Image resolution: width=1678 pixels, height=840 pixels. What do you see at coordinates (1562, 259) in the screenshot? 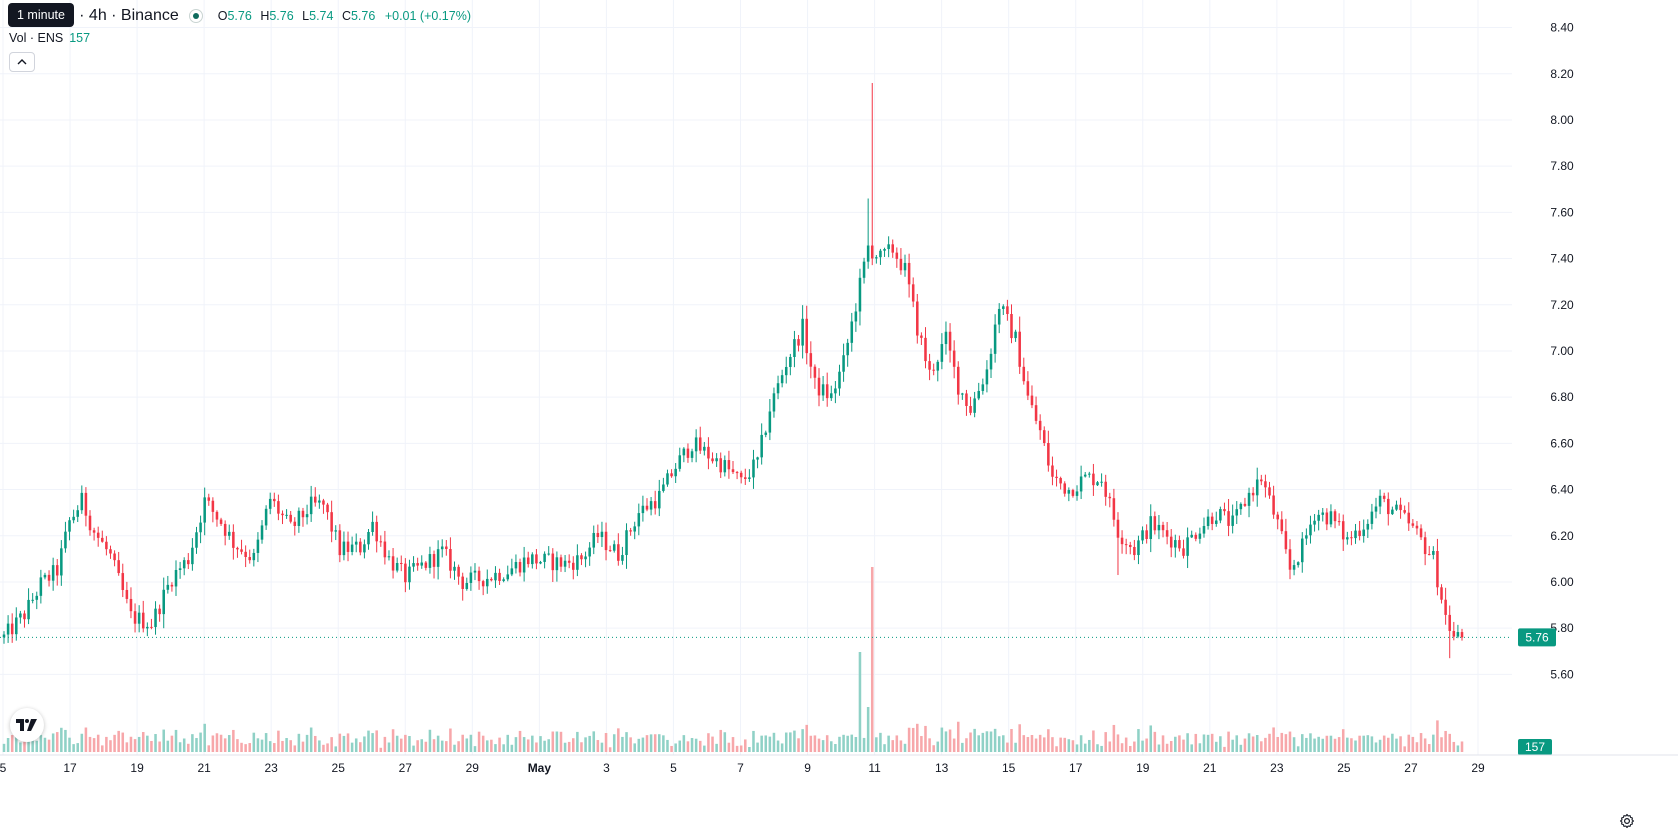
I see `y-tick-label: 7.40` at bounding box center [1562, 259].